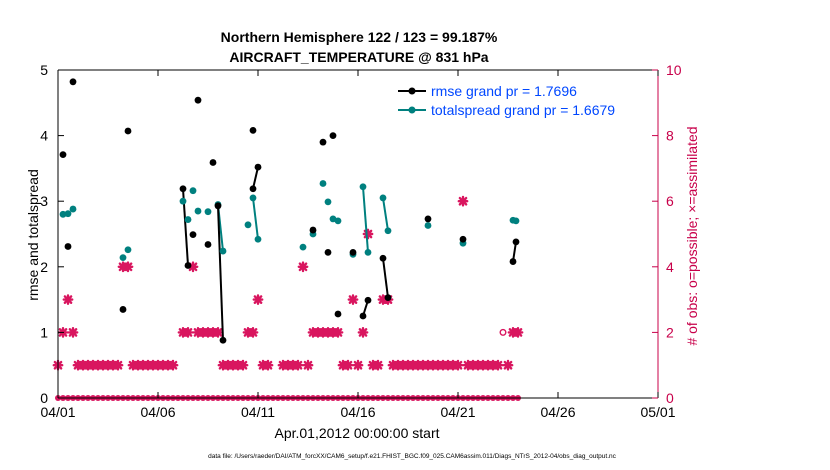 Image resolution: width=830 pixels, height=470 pixels. I want to click on y2-tick-label: 2, so click(670, 332).